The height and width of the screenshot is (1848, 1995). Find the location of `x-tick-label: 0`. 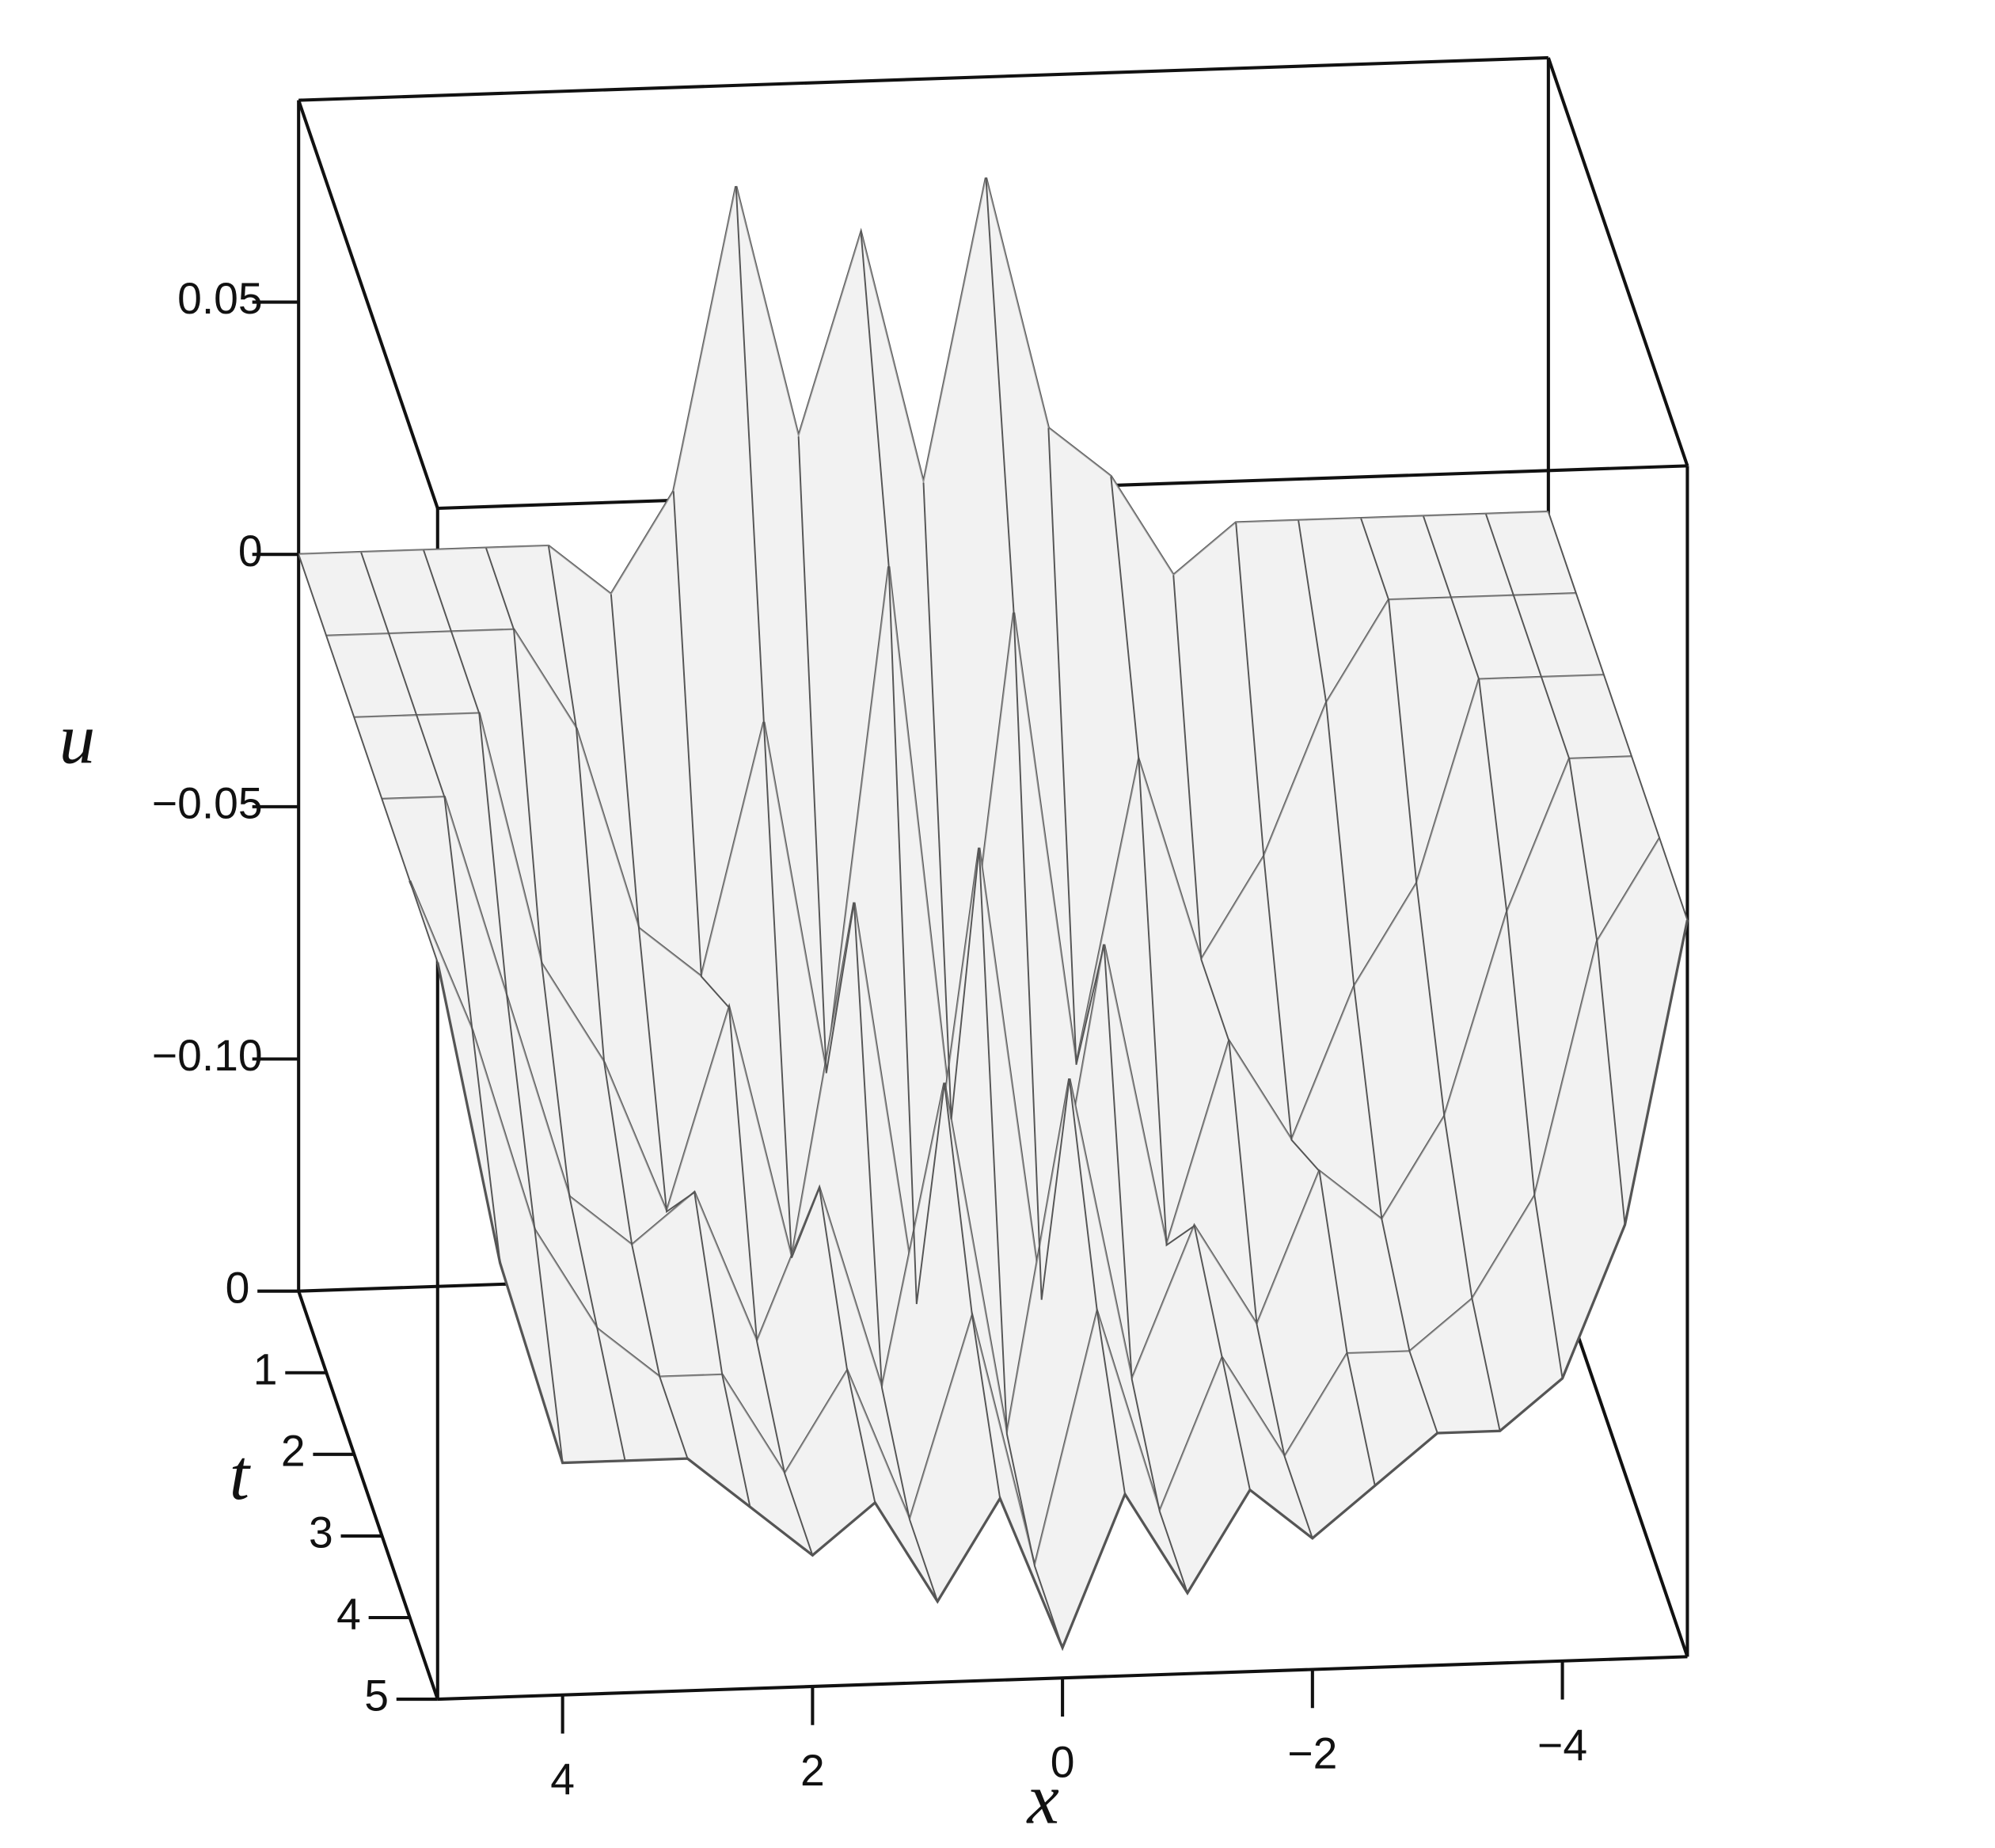

x-tick-label: 0 is located at coordinates (1063, 1761).